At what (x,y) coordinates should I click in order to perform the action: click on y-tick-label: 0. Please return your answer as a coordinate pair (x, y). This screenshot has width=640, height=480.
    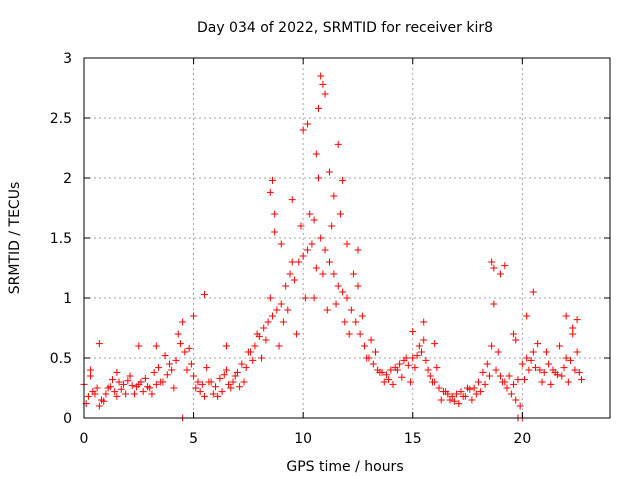
    Looking at the image, I should click on (67, 419).